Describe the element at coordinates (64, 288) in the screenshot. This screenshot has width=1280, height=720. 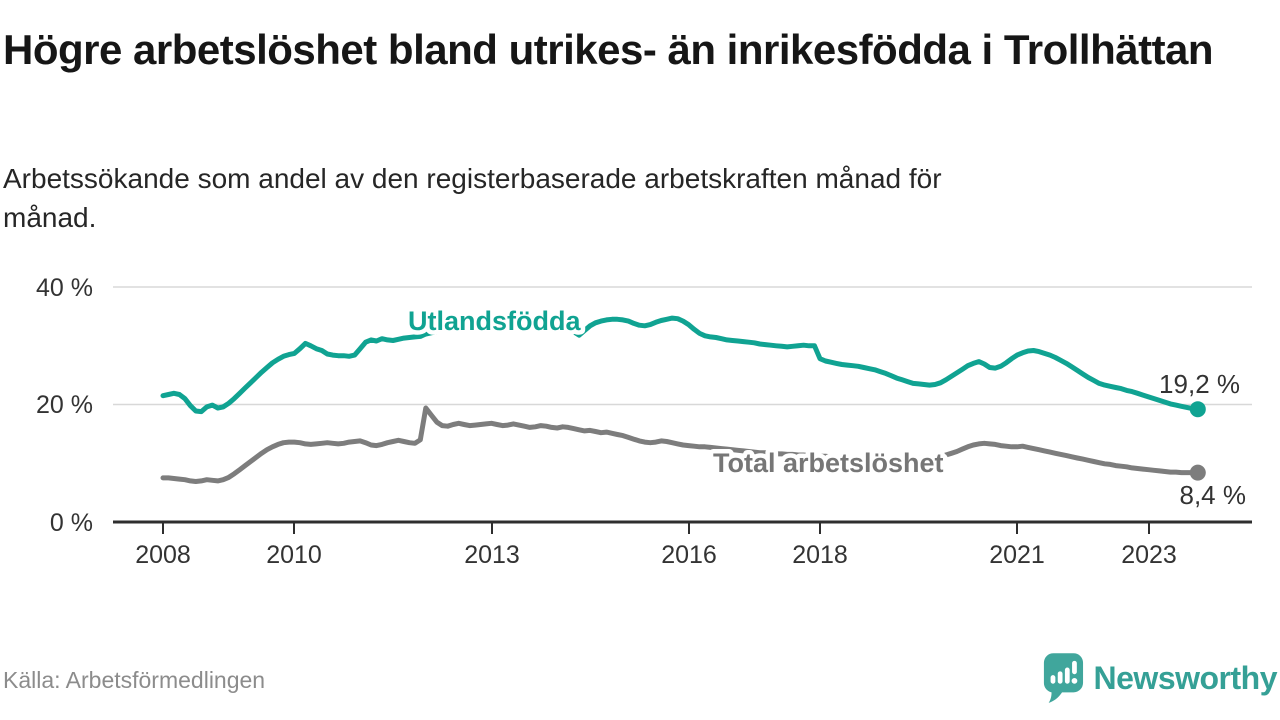
I see `y-axis-label-40: 40 %` at that location.